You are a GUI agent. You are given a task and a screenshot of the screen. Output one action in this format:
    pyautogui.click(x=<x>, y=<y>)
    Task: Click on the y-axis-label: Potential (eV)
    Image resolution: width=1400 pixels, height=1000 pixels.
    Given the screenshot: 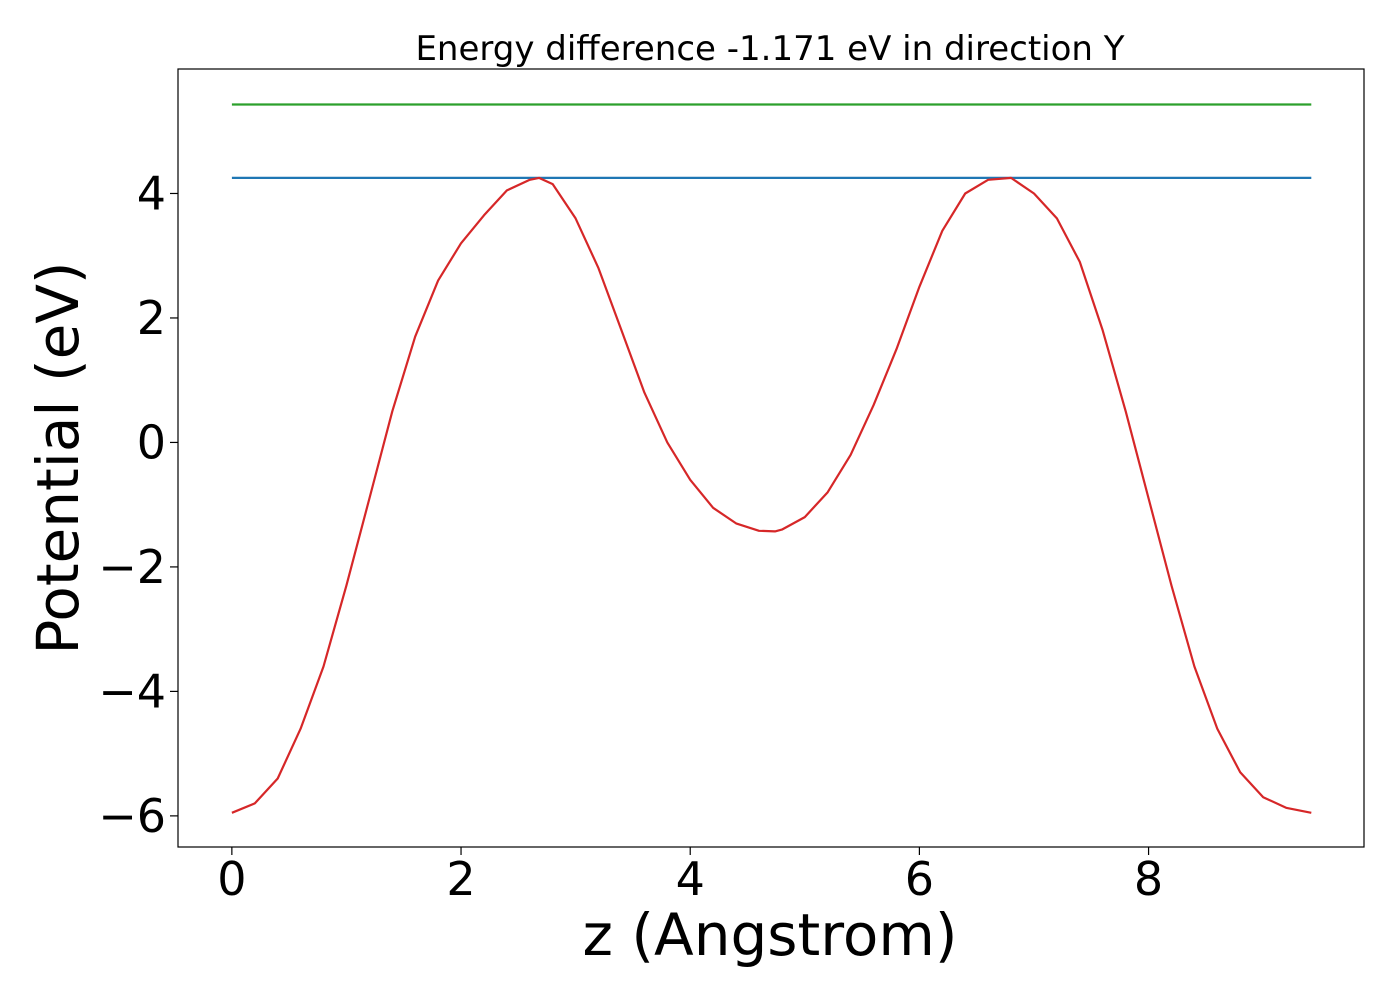 What is the action you would take?
    pyautogui.click(x=58, y=457)
    